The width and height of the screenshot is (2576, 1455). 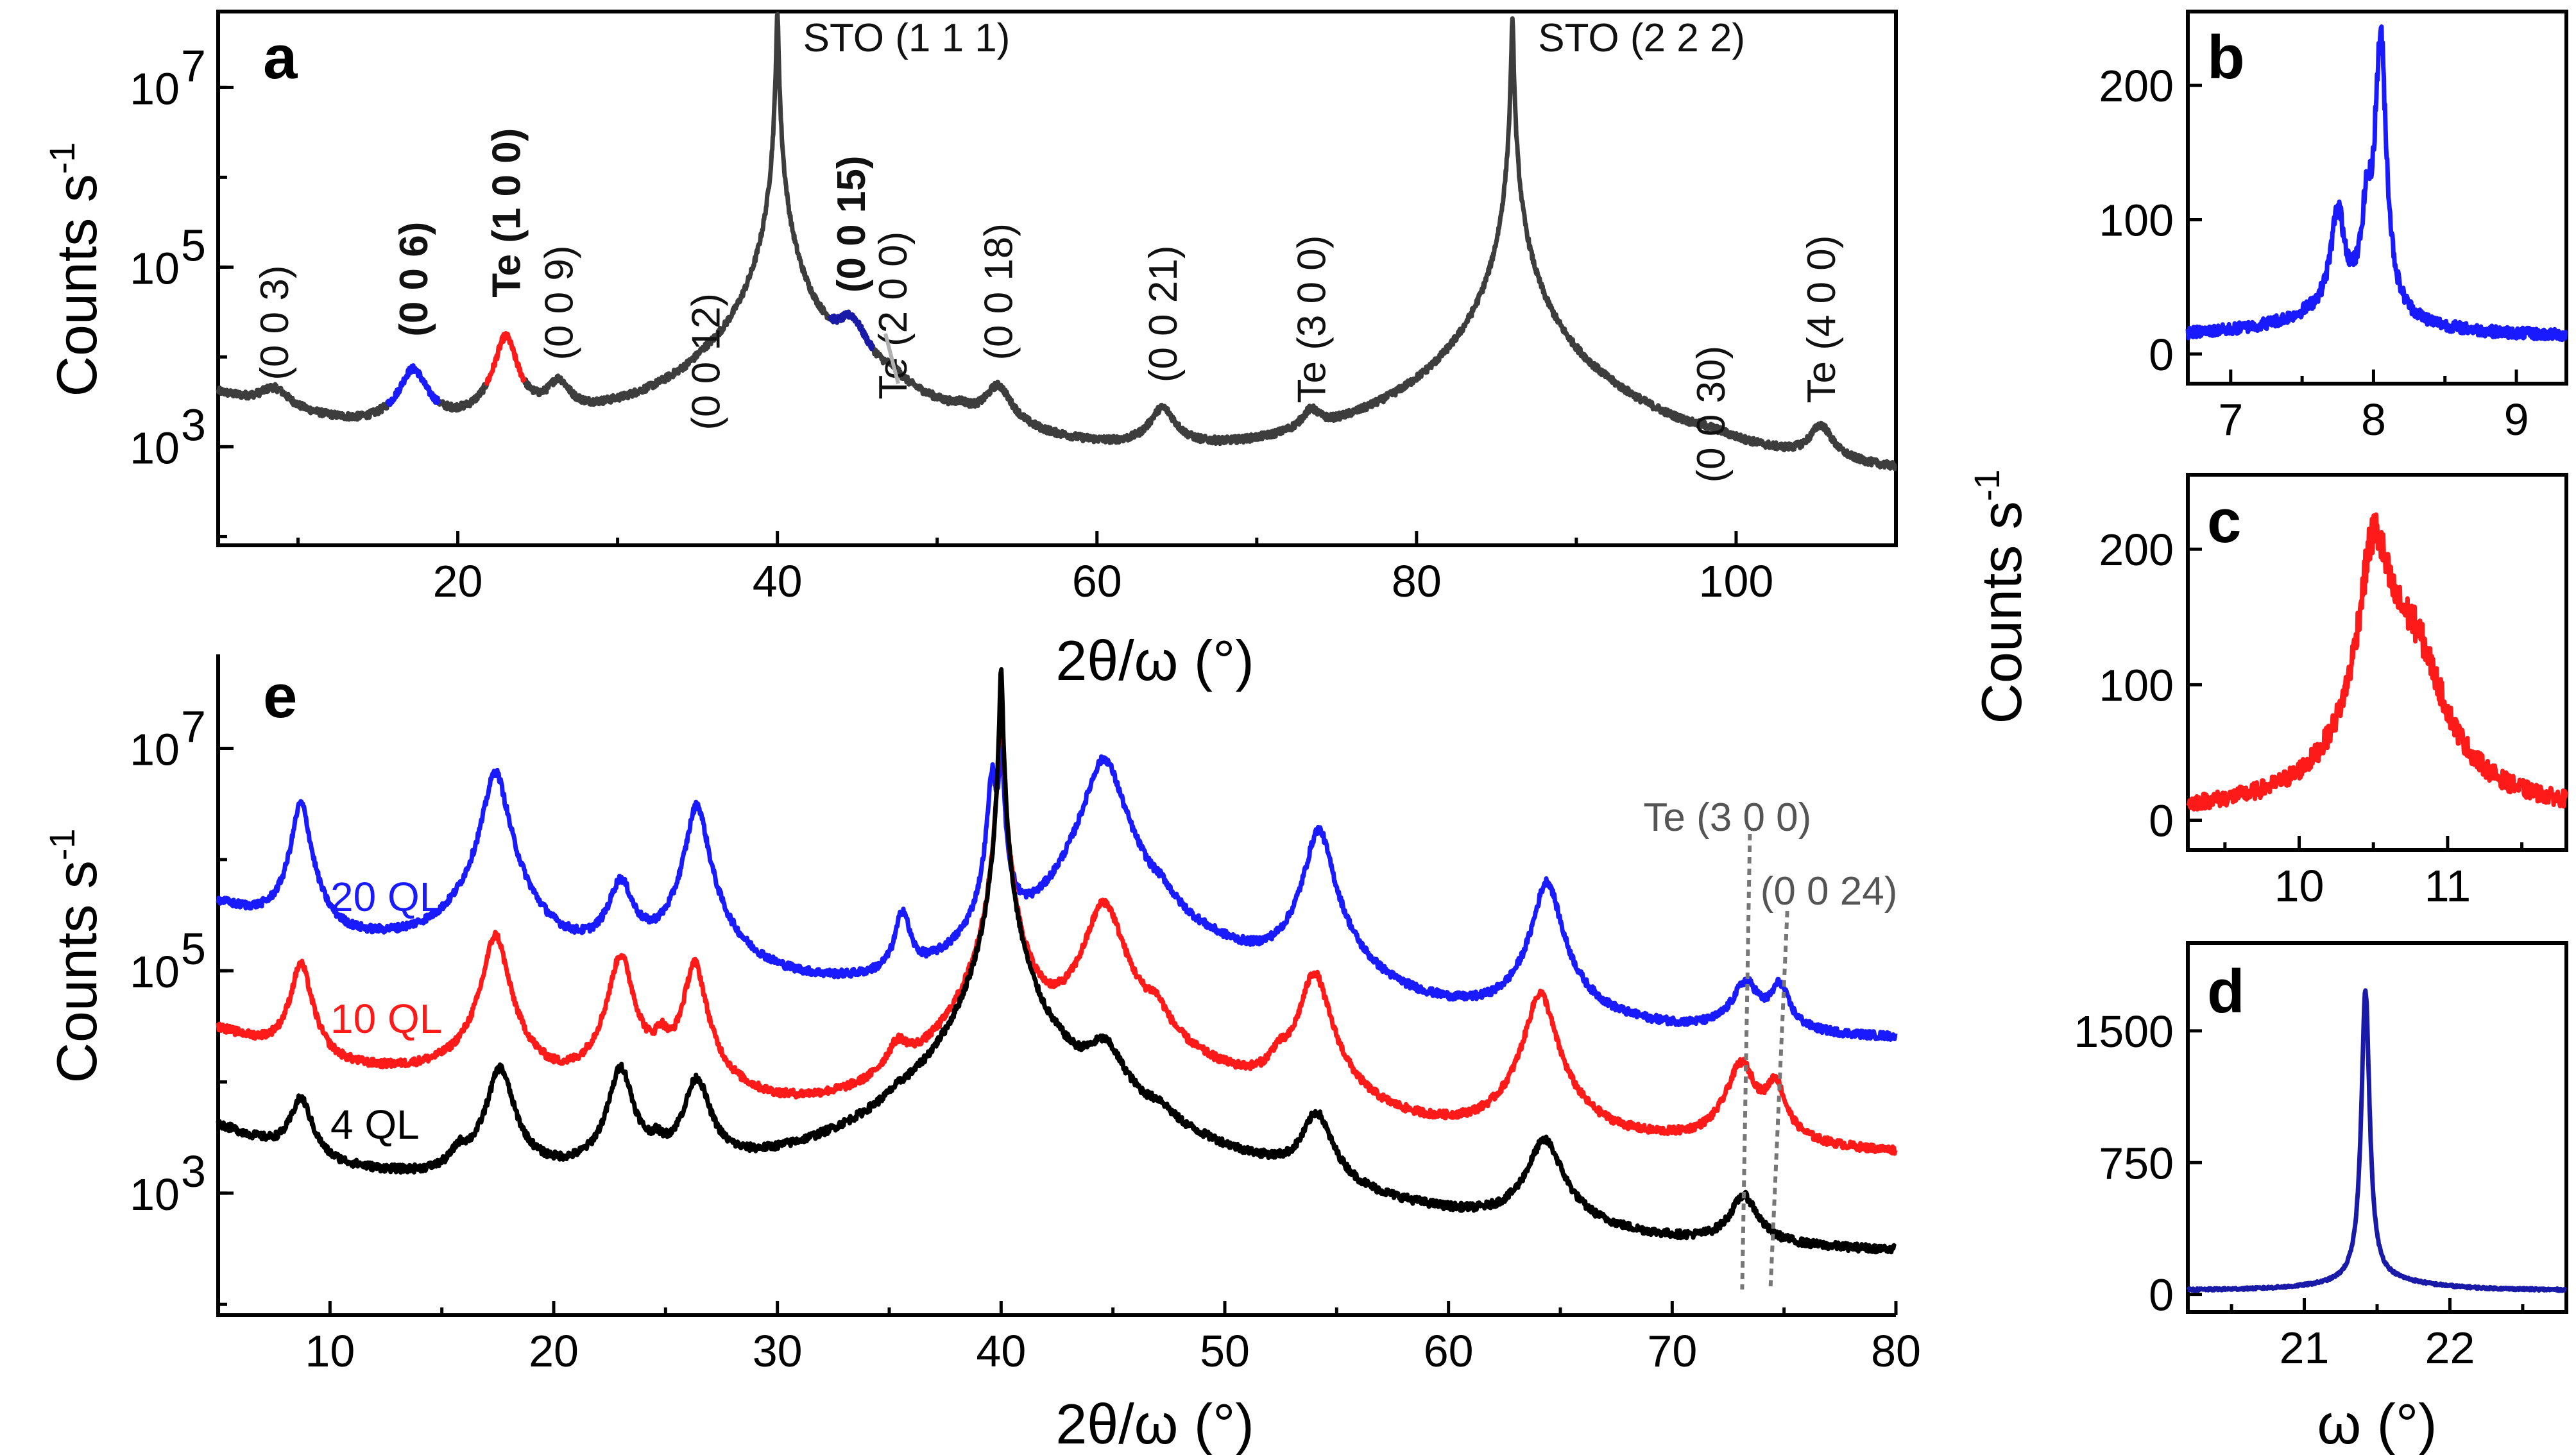 I want to click on panel-b-letter: b, so click(x=2226, y=57).